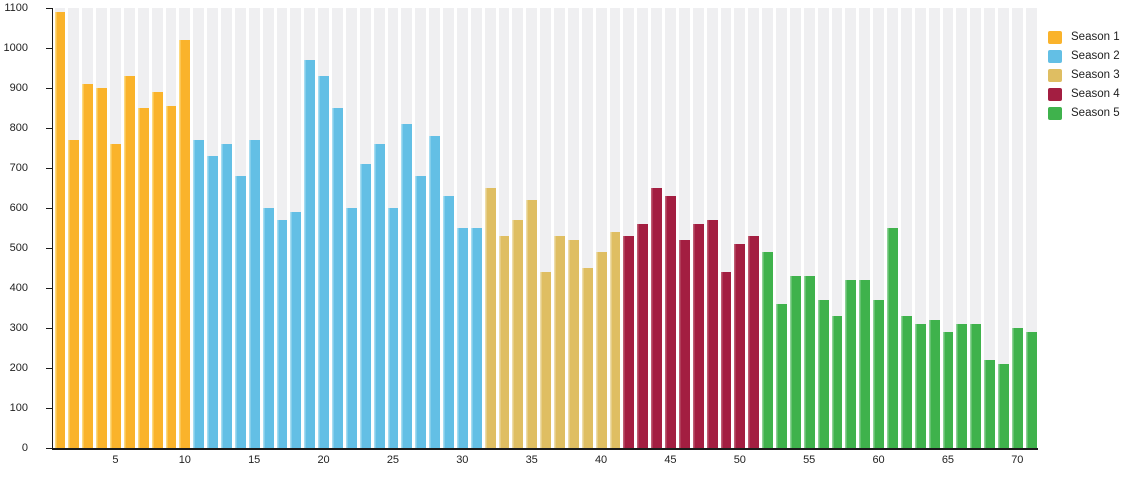 The image size is (1130, 500). Describe the element at coordinates (823, 374) in the screenshot. I see `bar-season-5-x56` at that location.